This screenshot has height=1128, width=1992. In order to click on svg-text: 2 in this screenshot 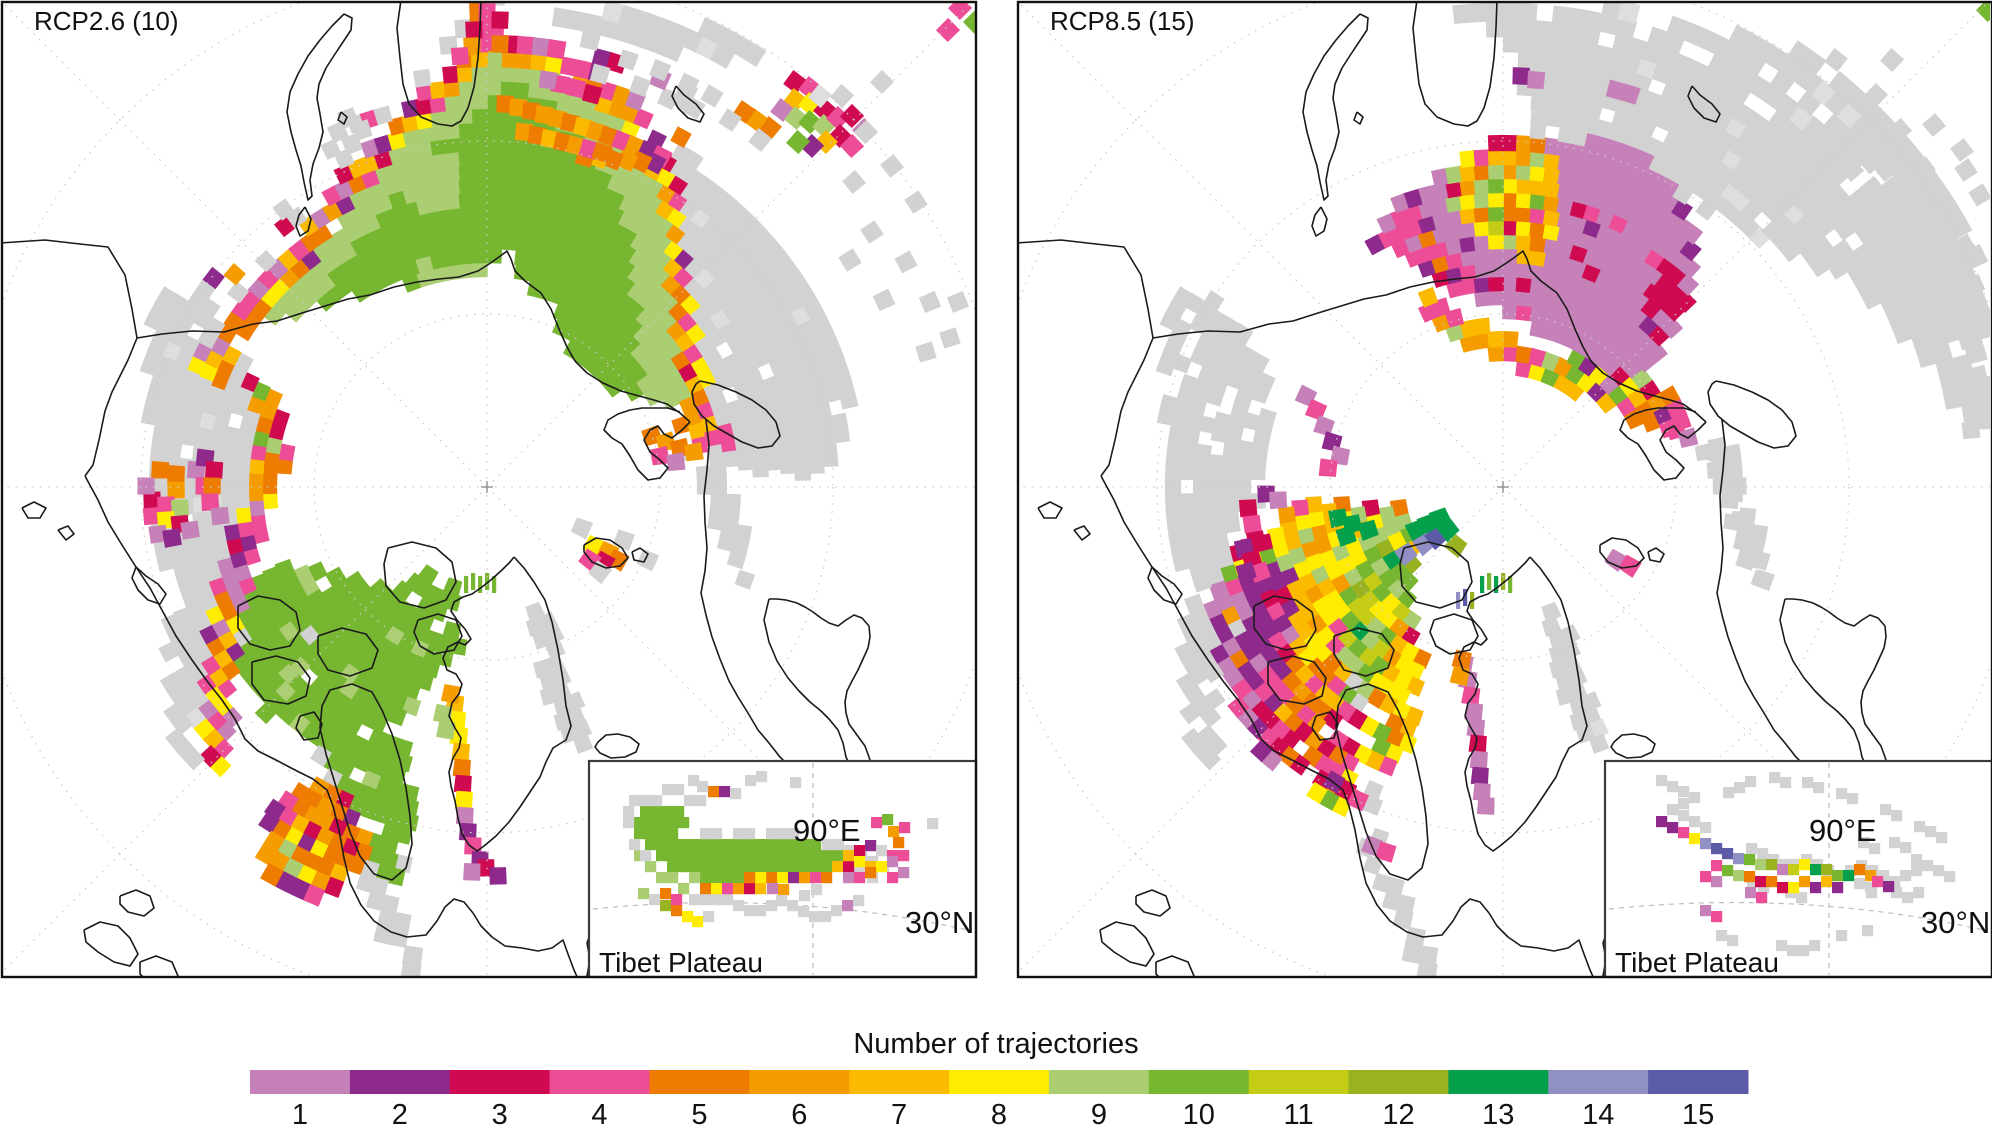, I will do `click(400, 1113)`.